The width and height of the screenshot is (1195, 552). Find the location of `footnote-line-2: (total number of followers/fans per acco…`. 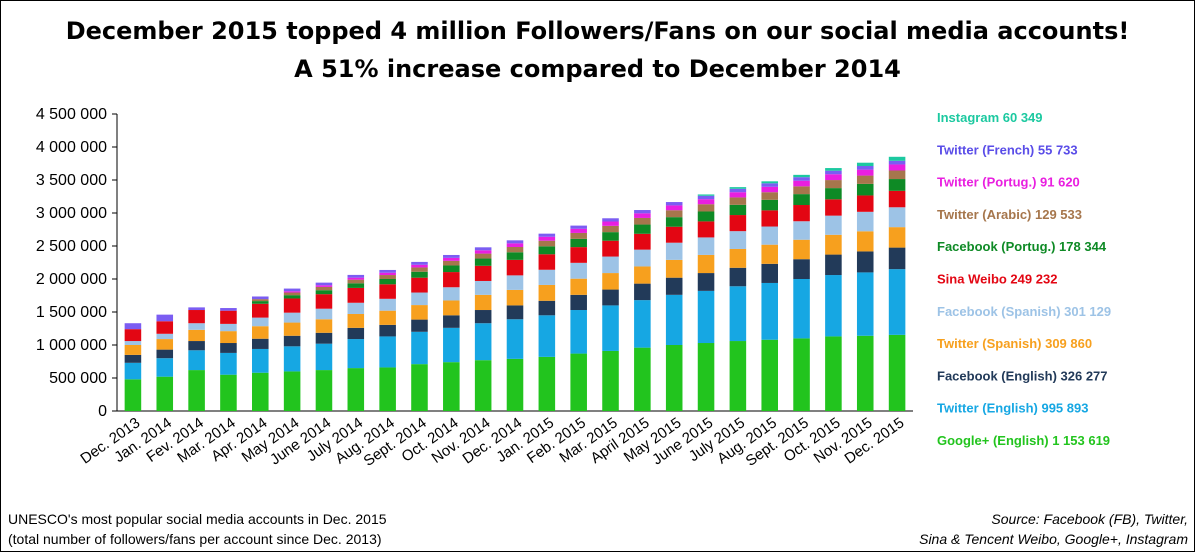

footnote-line-2: (total number of followers/fans per acco… is located at coordinates (195, 539).